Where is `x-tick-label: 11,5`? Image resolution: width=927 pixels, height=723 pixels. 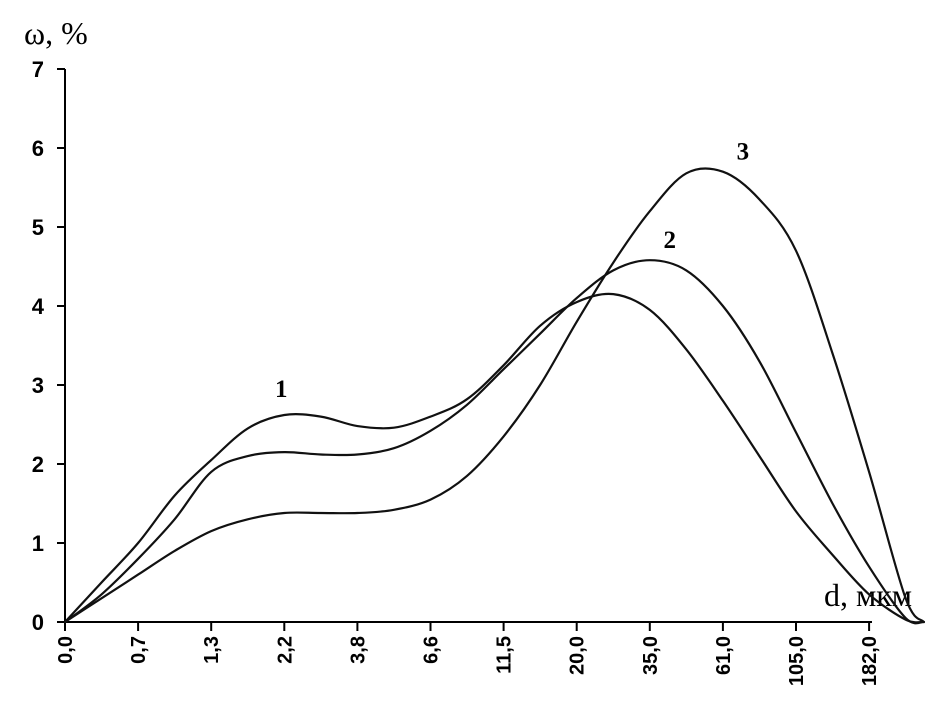
x-tick-label: 11,5 is located at coordinates (505, 655).